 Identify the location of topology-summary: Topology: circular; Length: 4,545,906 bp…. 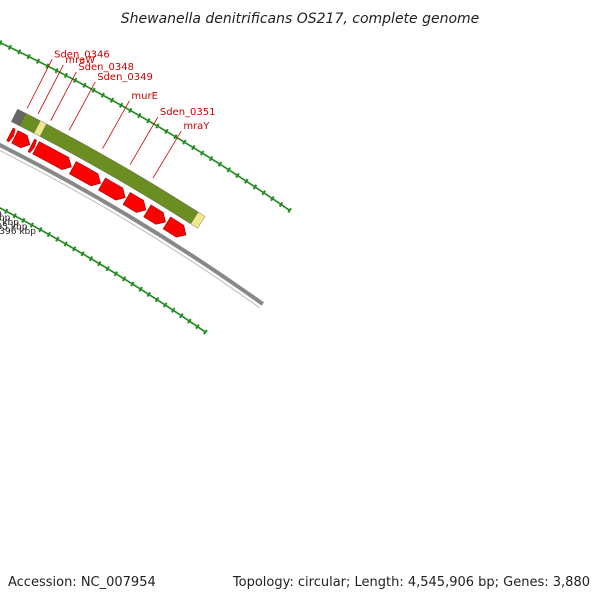
(411, 582).